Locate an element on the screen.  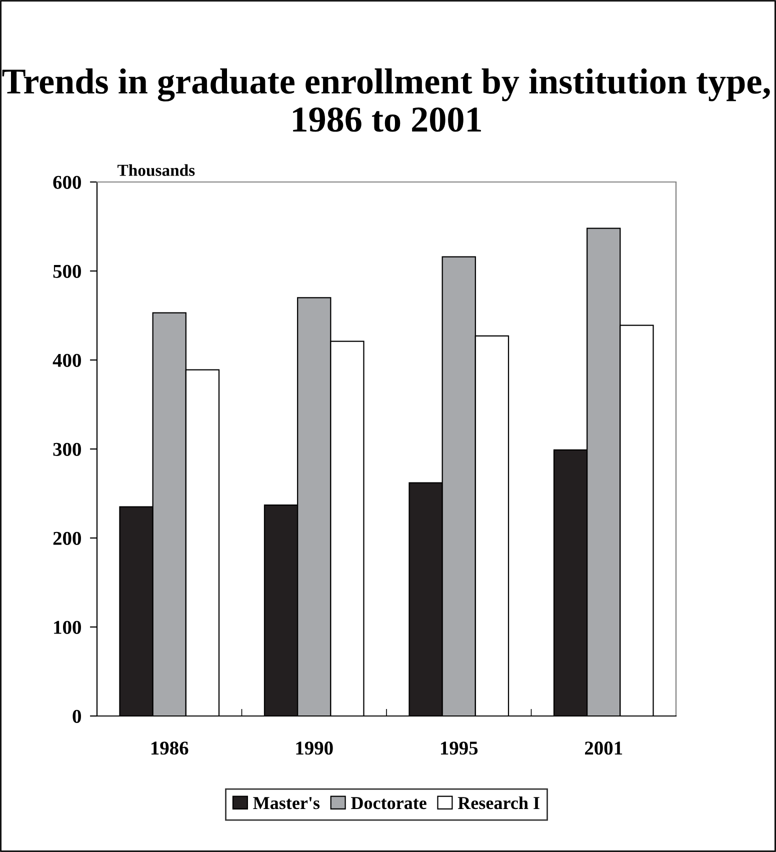
y-axis-title: Thousands is located at coordinates (156, 170).